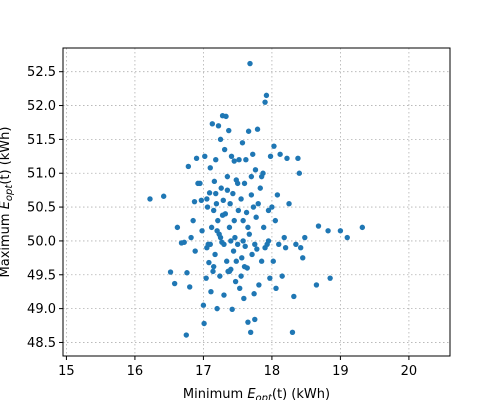  What do you see at coordinates (41, 208) in the screenshot?
I see `y-tick-label: 50.5` at bounding box center [41, 208].